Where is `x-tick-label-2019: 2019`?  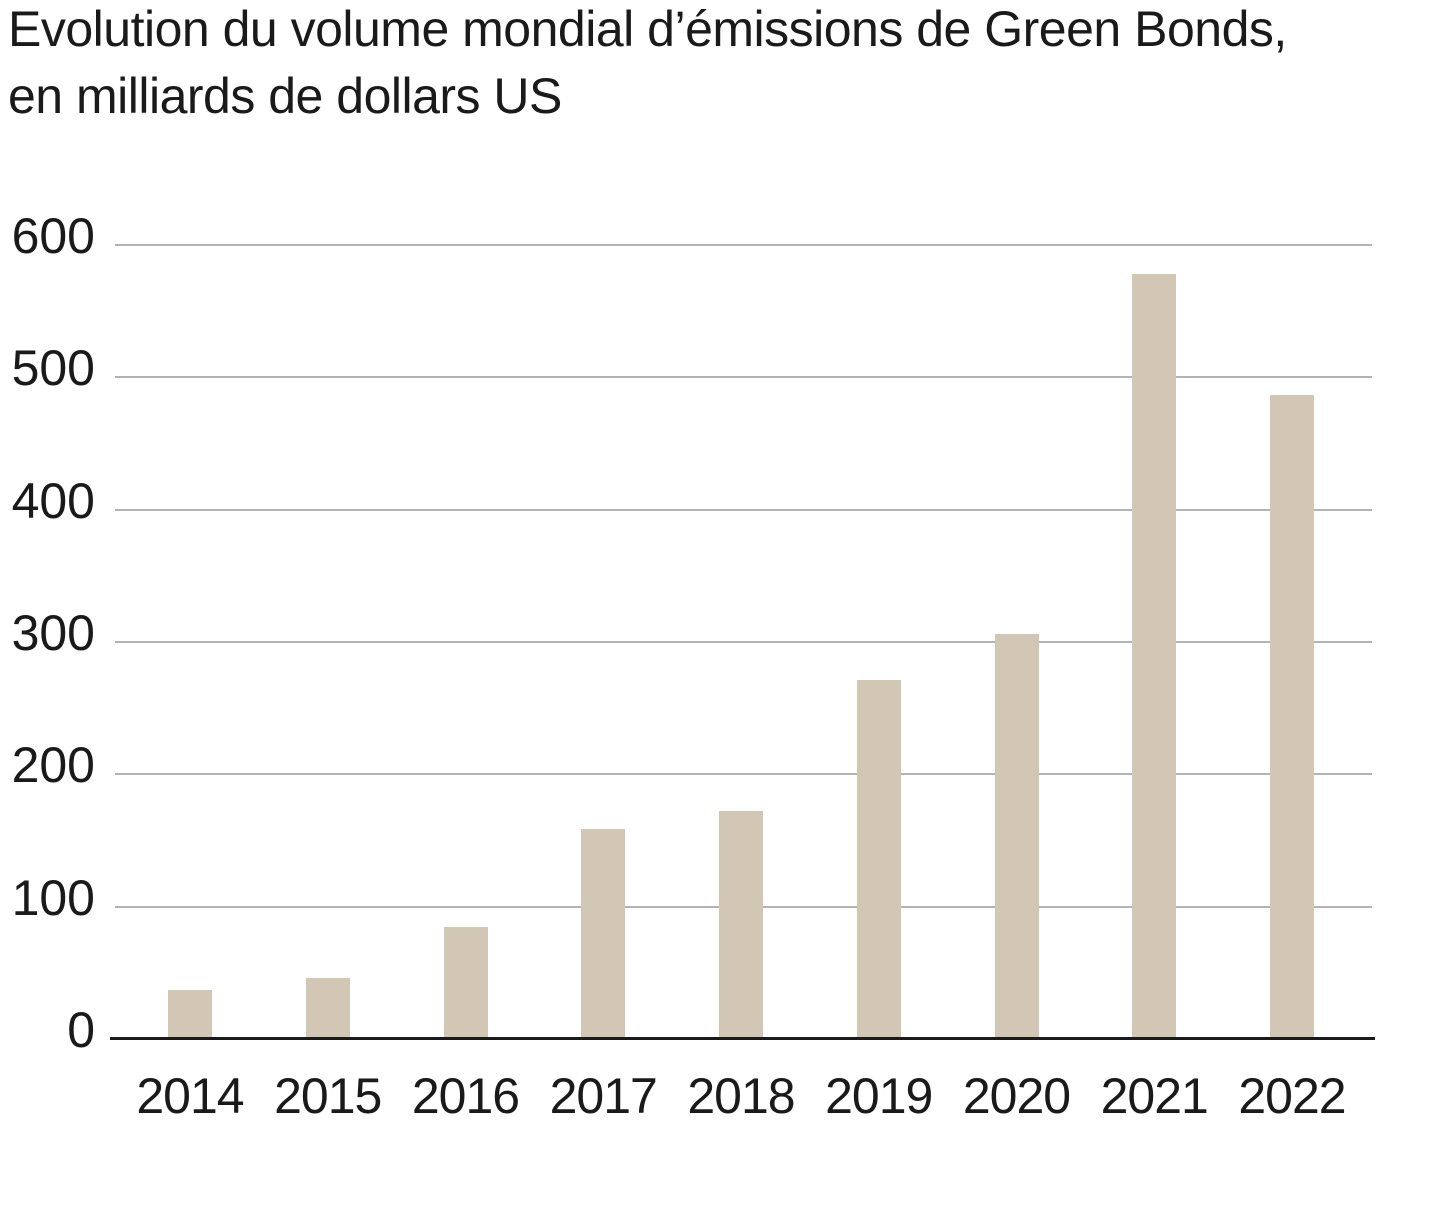 x-tick-label-2019: 2019 is located at coordinates (879, 1096).